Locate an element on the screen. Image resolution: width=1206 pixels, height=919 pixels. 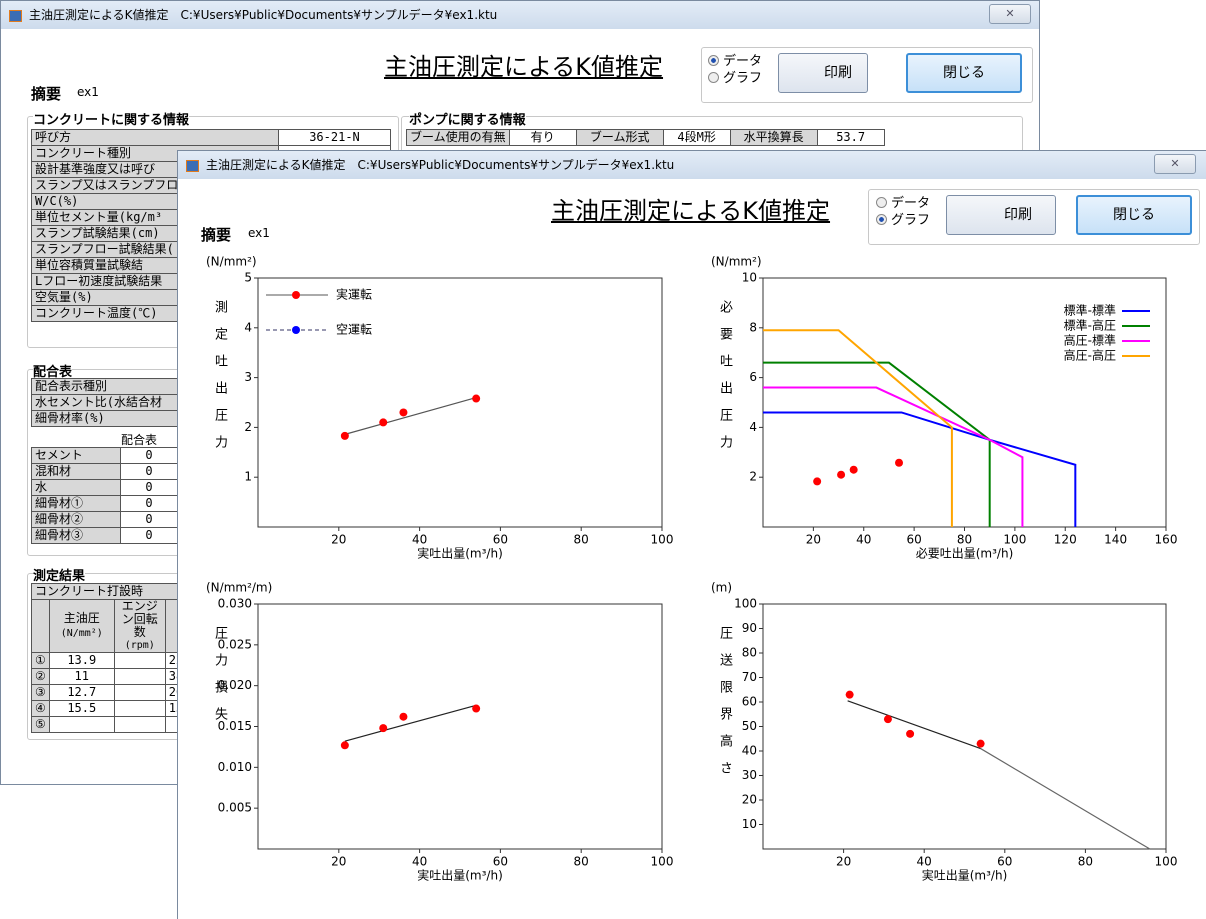
y-tick-label: 10 is located at coordinates (749, 824).